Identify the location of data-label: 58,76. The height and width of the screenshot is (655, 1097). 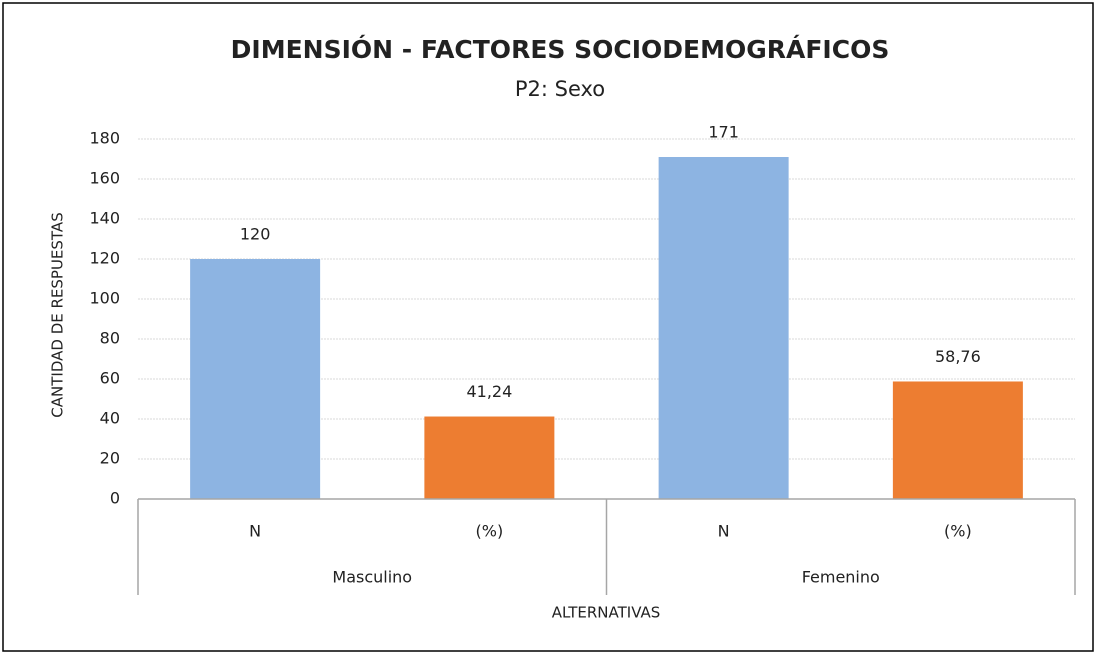
(958, 356).